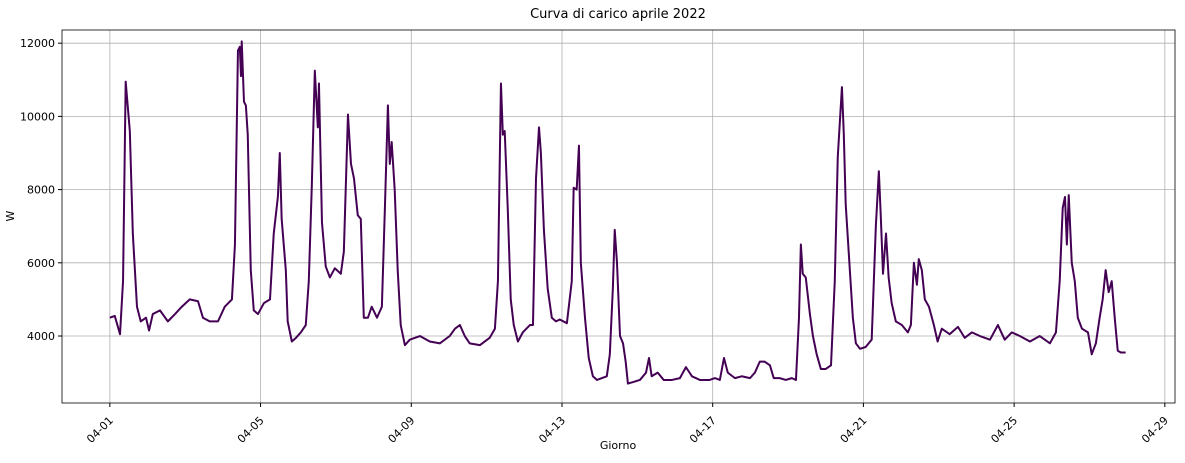  Describe the element at coordinates (10, 215) in the screenshot. I see `y-axis-label: W` at that location.